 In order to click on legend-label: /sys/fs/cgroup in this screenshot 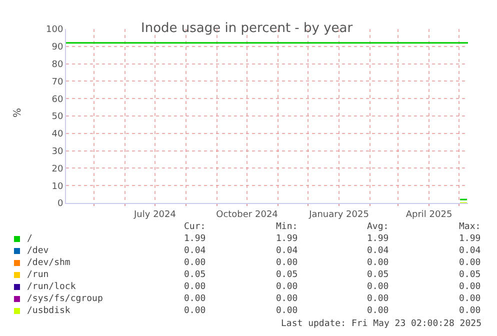, I will do `click(65, 299)`.